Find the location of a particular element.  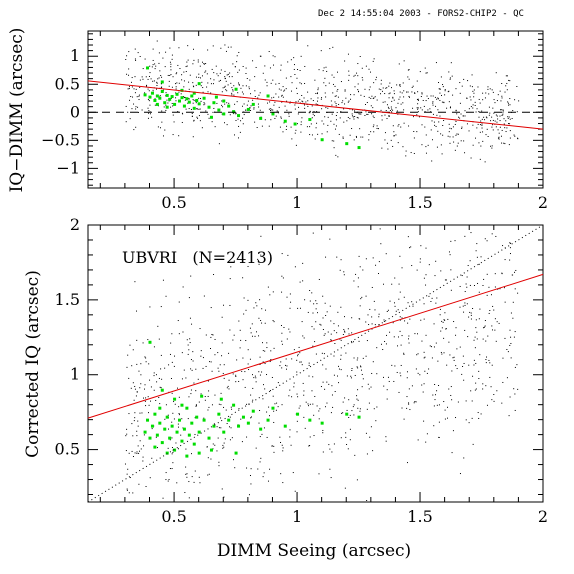

top-y-axis-label: IQ−DIMM (arcsec) is located at coordinates (17, 110).